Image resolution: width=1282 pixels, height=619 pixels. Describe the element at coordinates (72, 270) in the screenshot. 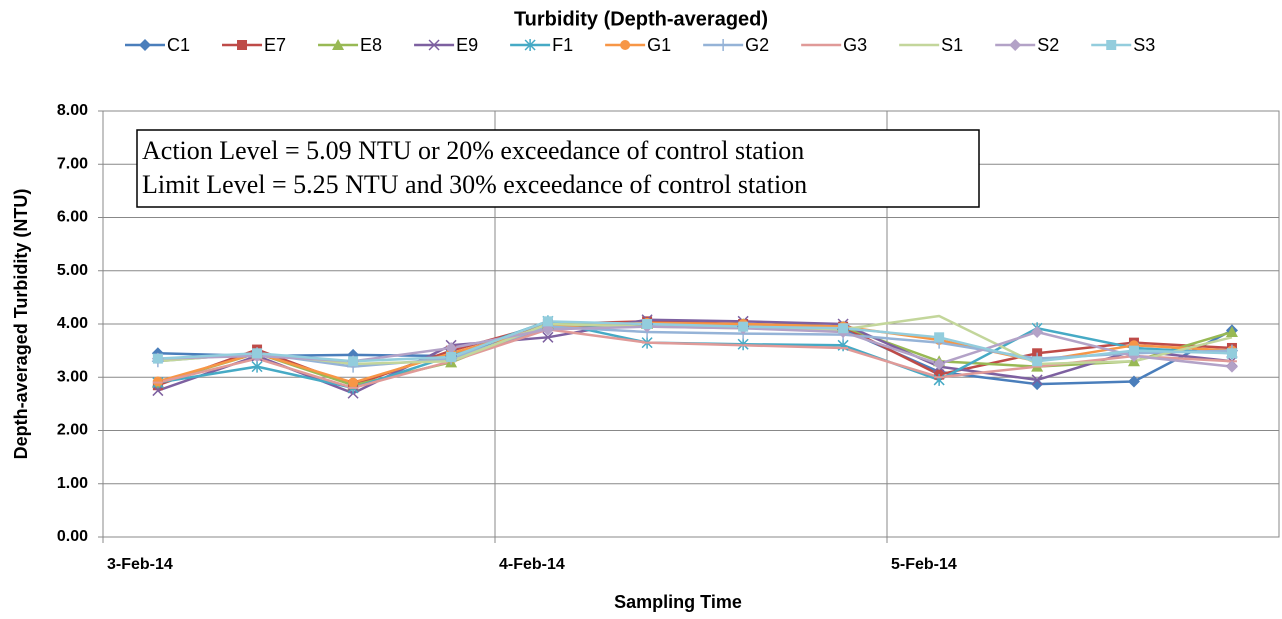

I see `y-tick-label: 5.00` at that location.